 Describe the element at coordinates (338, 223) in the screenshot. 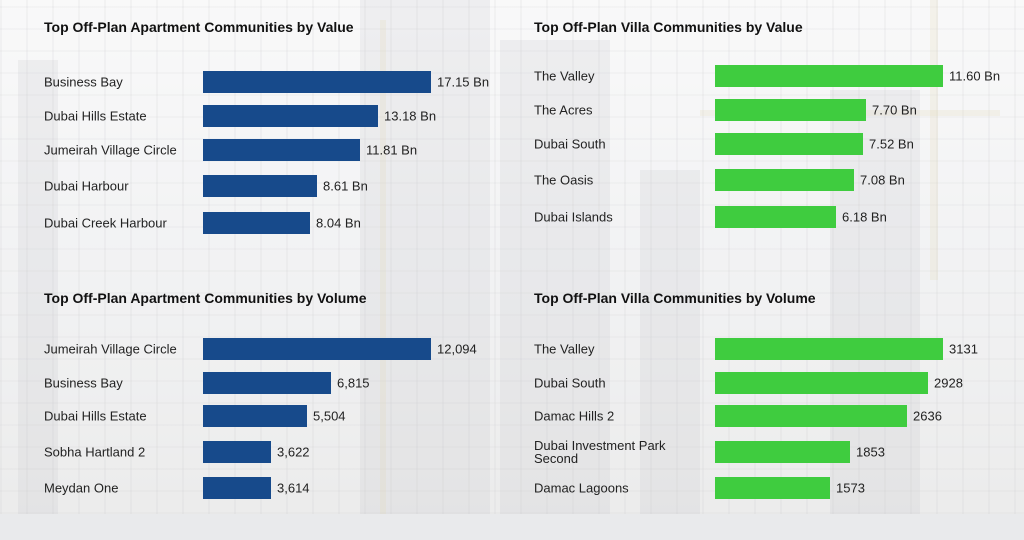

I see `value-label: 8.04 Bn` at that location.